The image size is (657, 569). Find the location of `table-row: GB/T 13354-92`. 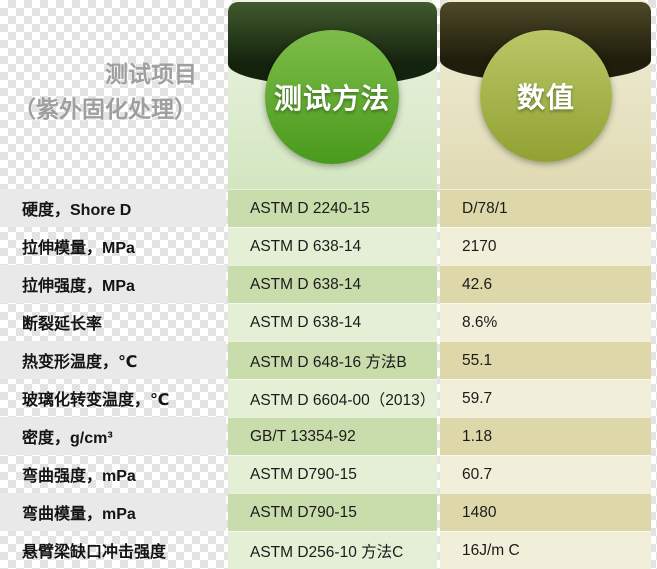

table-row: GB/T 13354-92 is located at coordinates (332, 436).